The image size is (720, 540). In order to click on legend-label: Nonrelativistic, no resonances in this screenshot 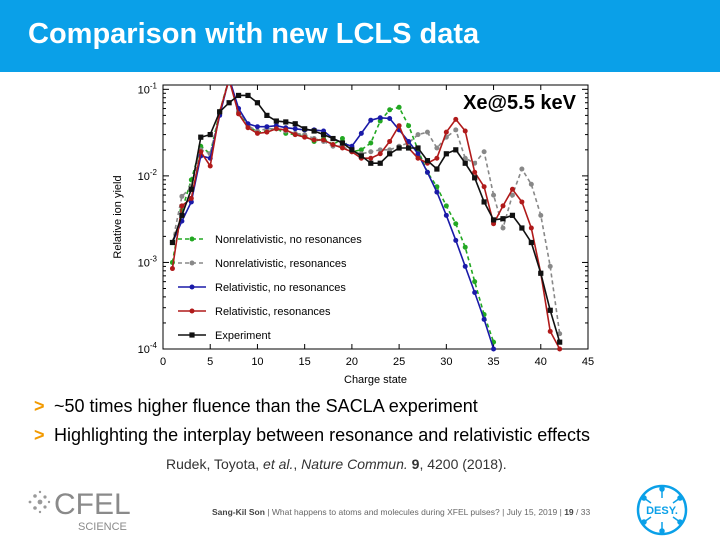, I will do `click(288, 240)`.